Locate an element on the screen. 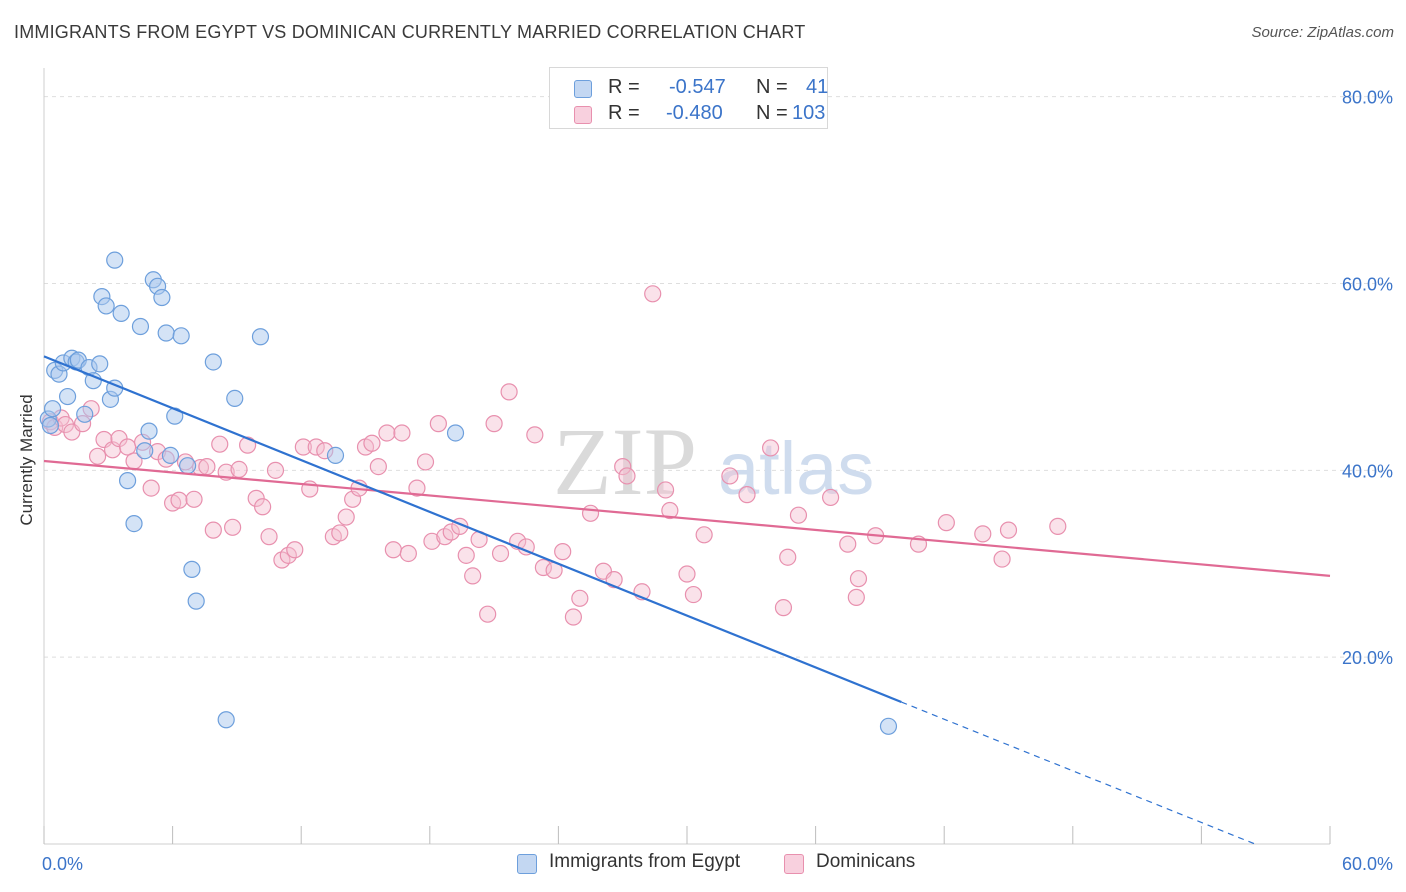  y-tick-label: 20.0% is located at coordinates (1367, 658).